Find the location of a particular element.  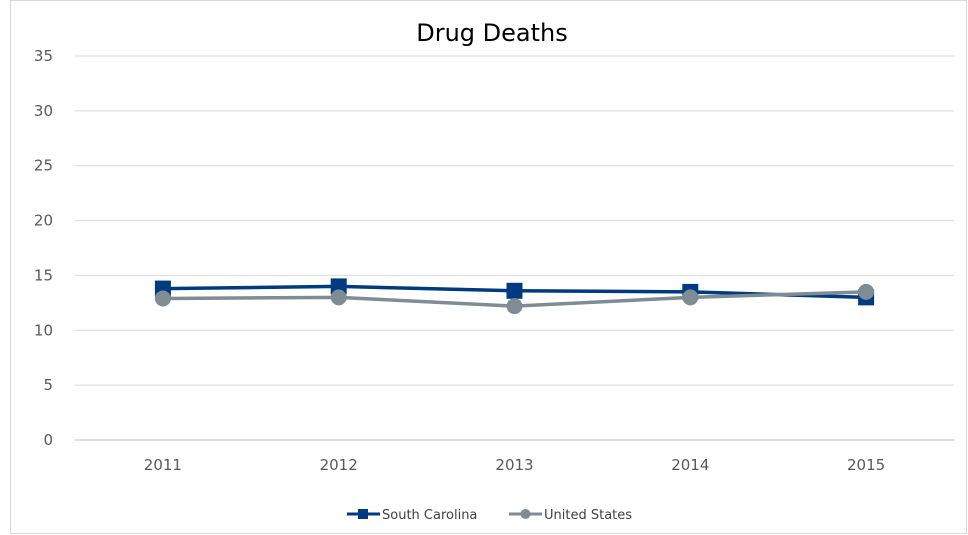

series-united-states is located at coordinates (514, 299).